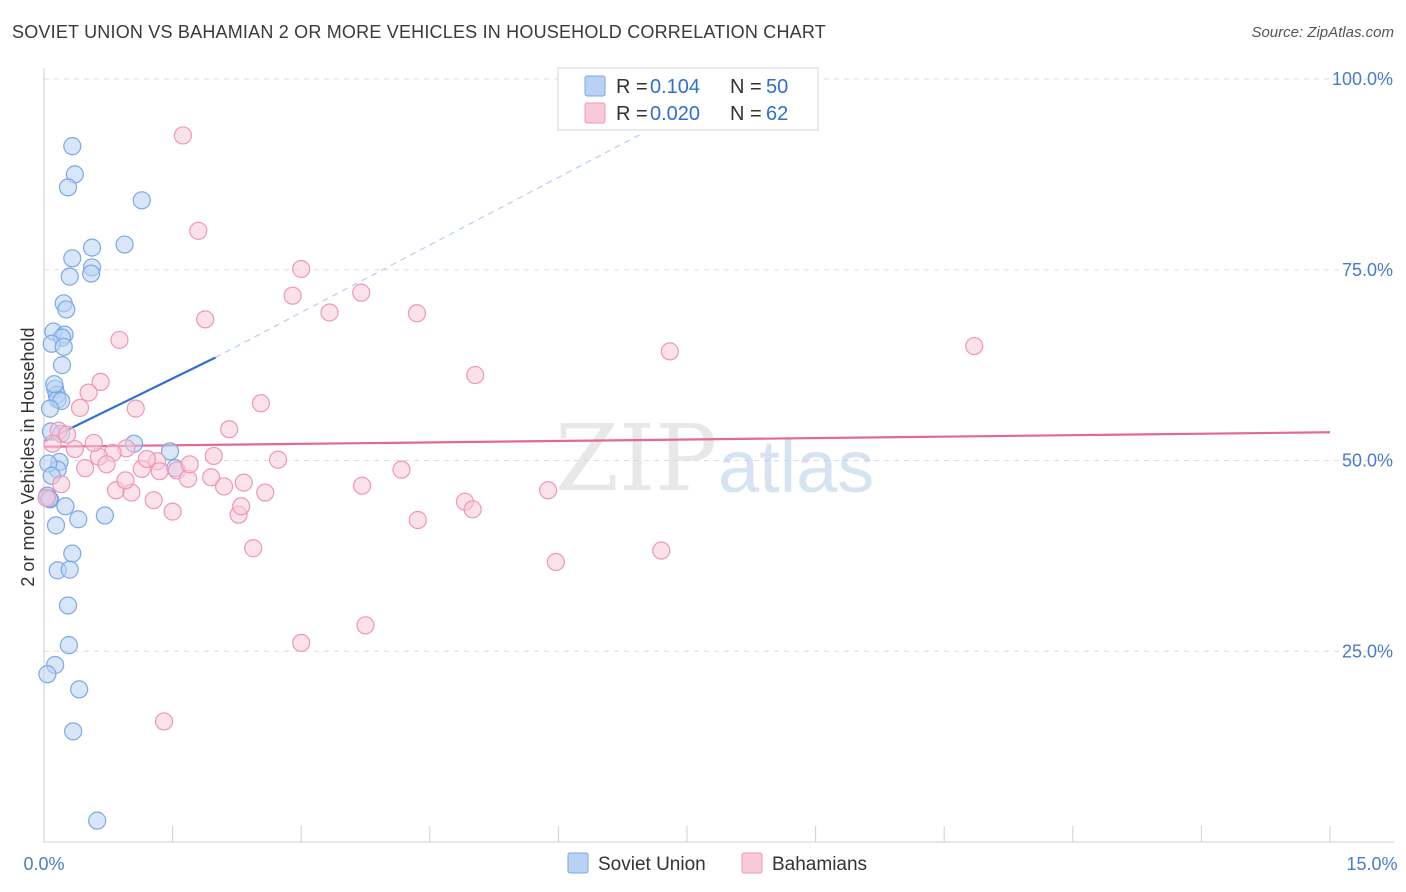  I want to click on legend-soviet-r-label: R =, so click(632, 87).